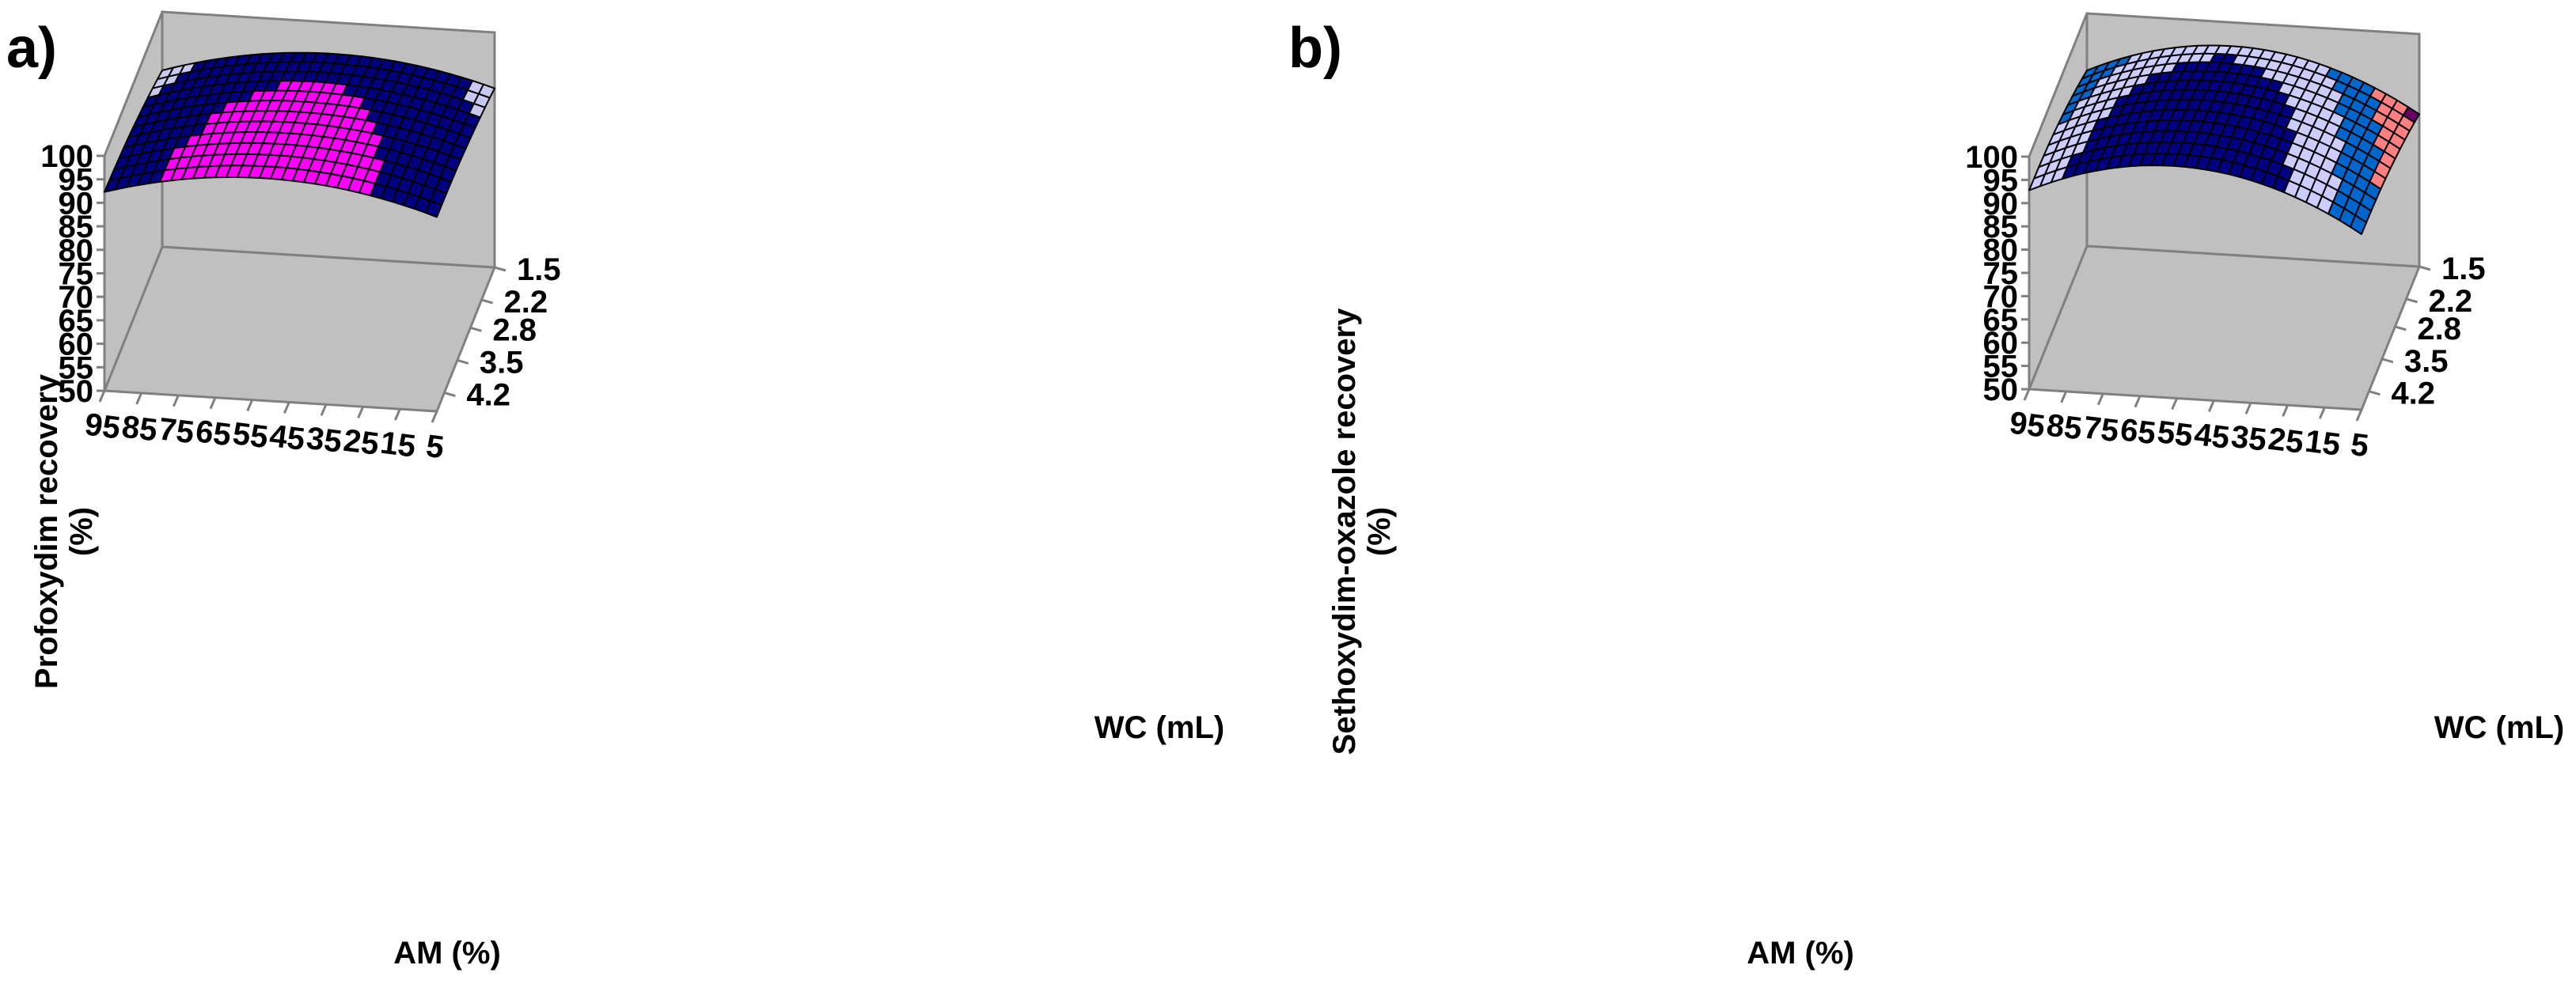 The width and height of the screenshot is (2576, 984). I want to click on panel-label: b), so click(1315, 48).